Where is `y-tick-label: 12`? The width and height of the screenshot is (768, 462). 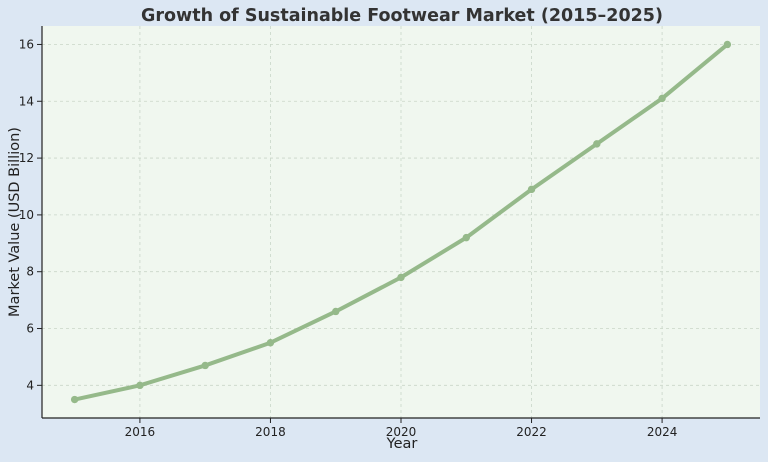 y-tick-label: 12 is located at coordinates (26, 158).